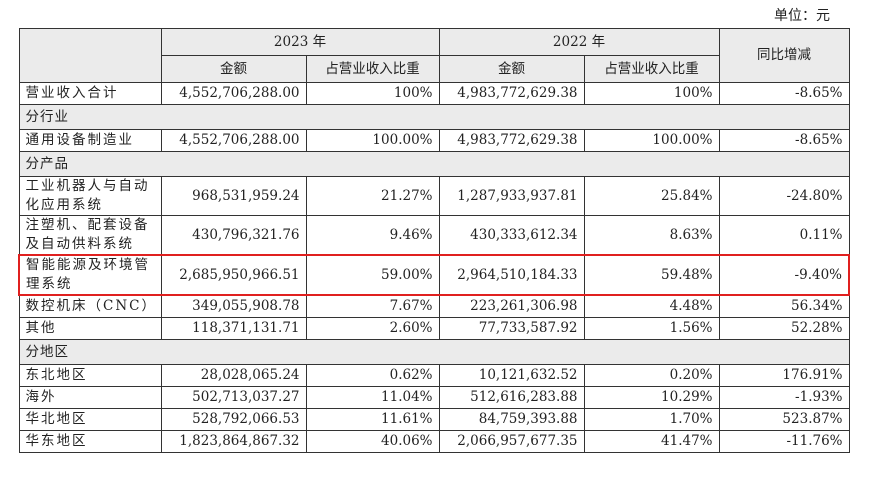  What do you see at coordinates (651, 275) in the screenshot?
I see `value-cell: 59.48%` at bounding box center [651, 275].